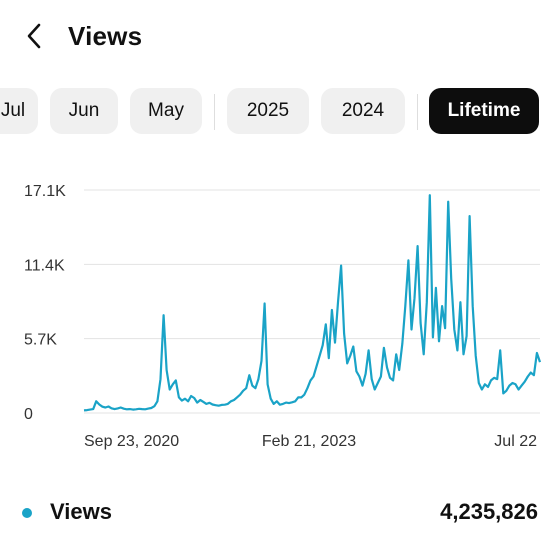  What do you see at coordinates (81, 511) in the screenshot?
I see `legend-label: Views` at bounding box center [81, 511].